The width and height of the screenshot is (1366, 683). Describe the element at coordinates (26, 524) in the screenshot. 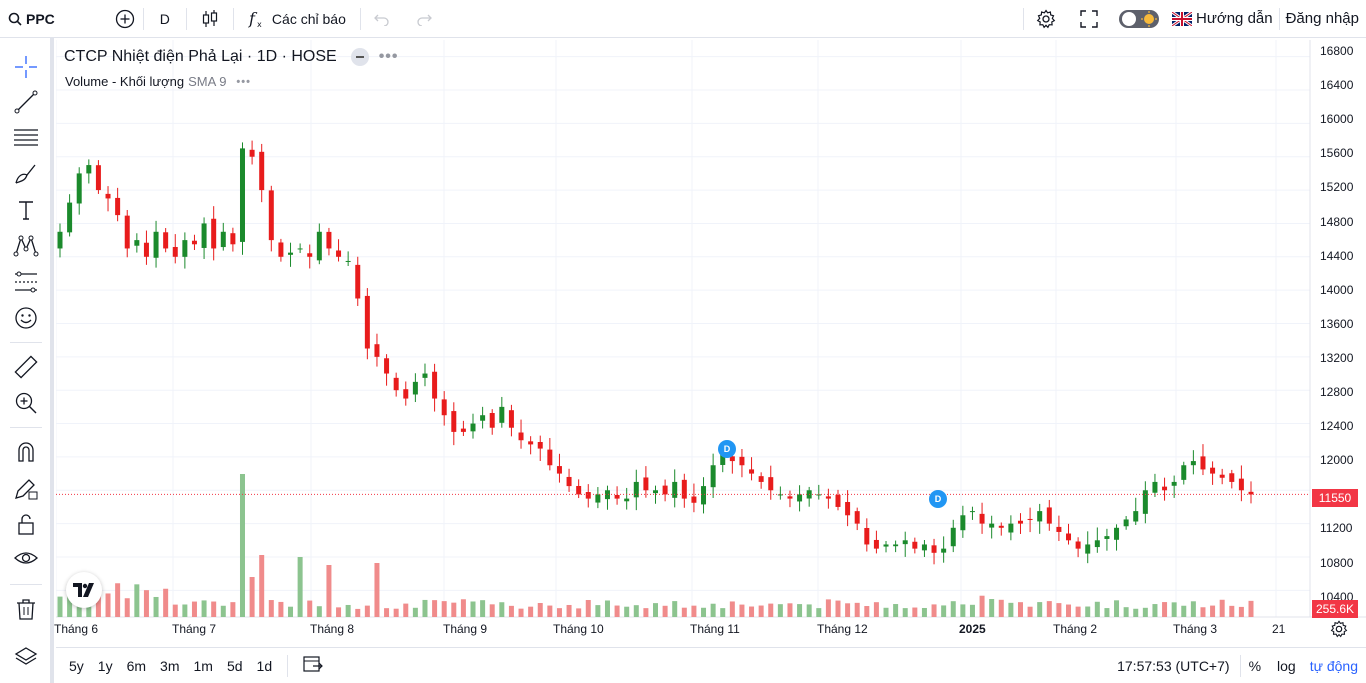

I see `lock-all-tool` at that location.